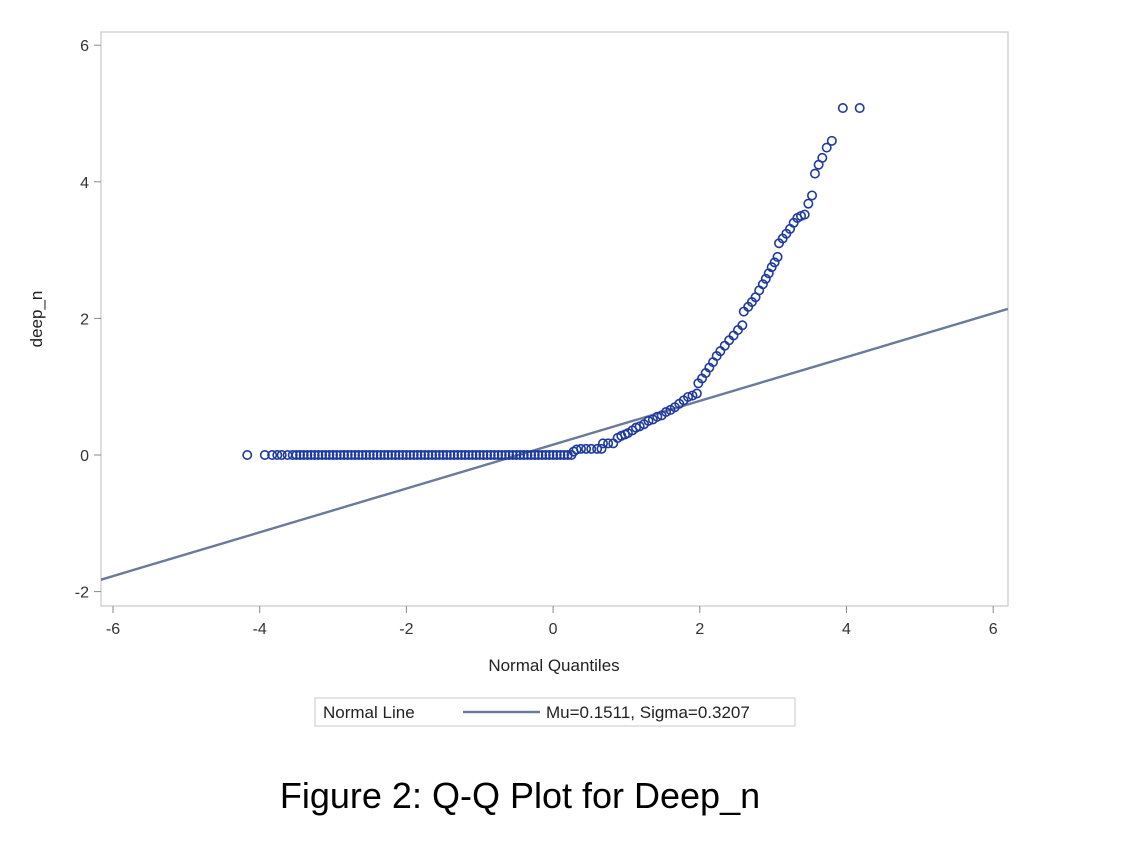  What do you see at coordinates (553, 665) in the screenshot?
I see `x-axis-label: Normal Quantiles` at bounding box center [553, 665].